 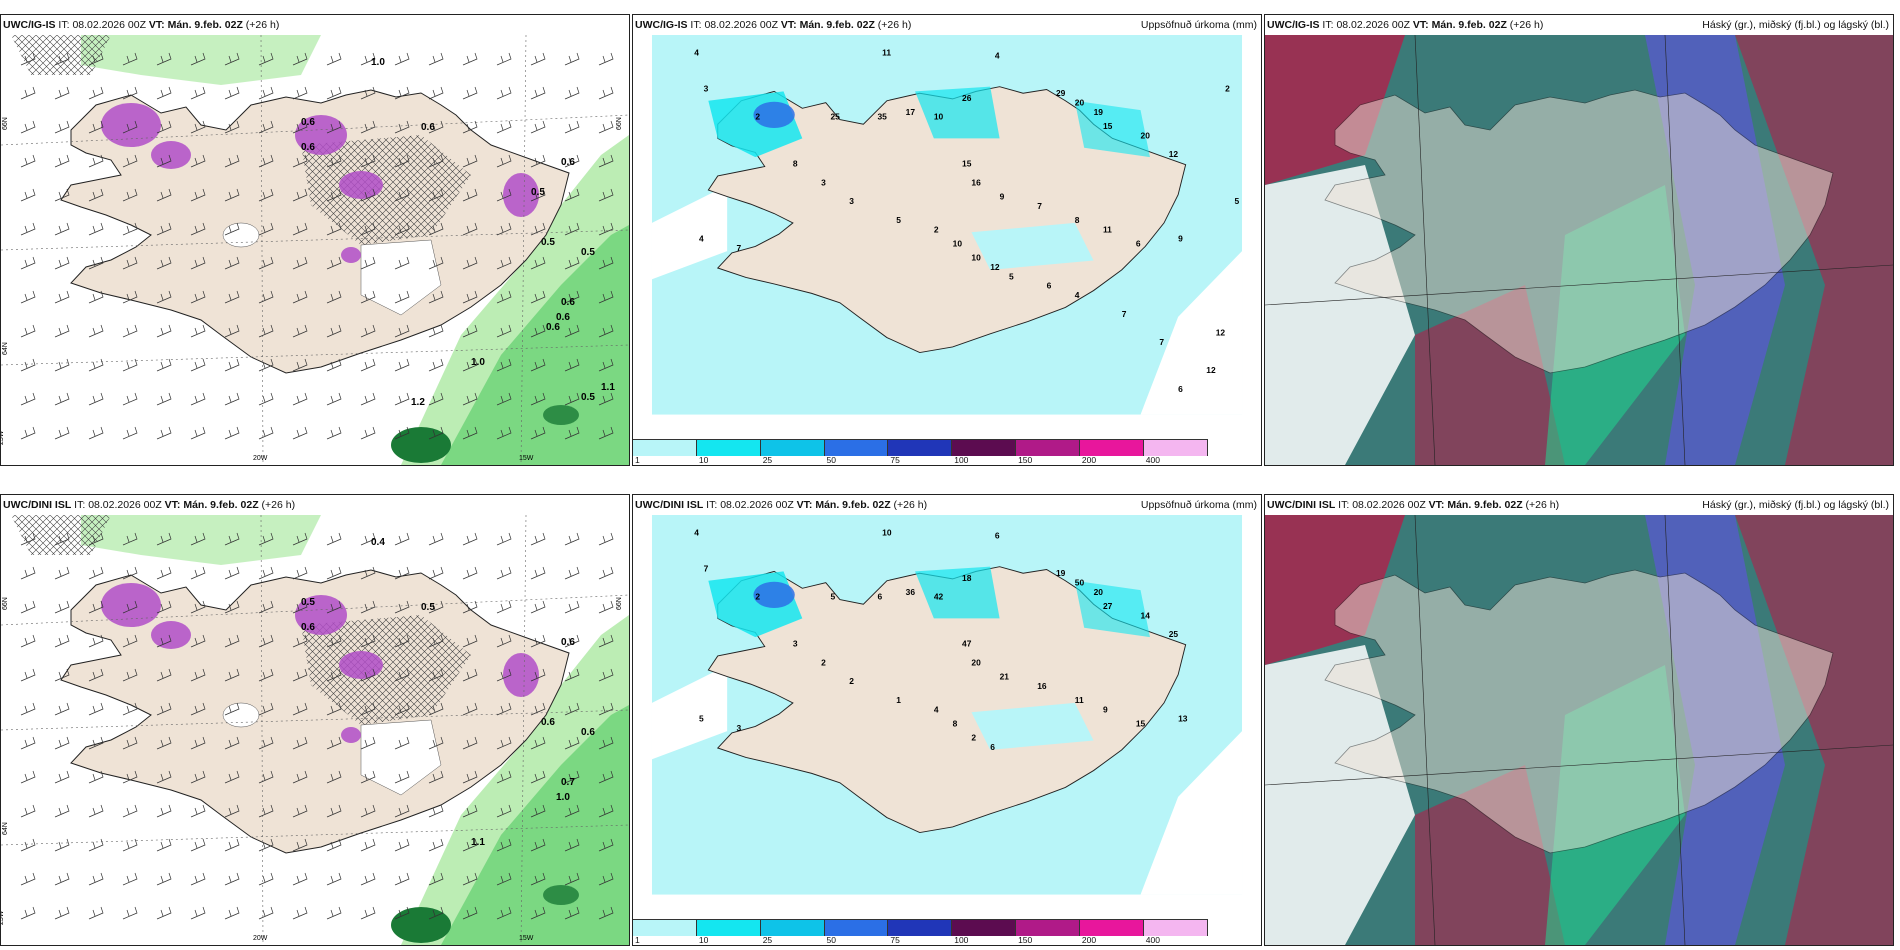 I want to click on value-label: 26, so click(x=967, y=98).